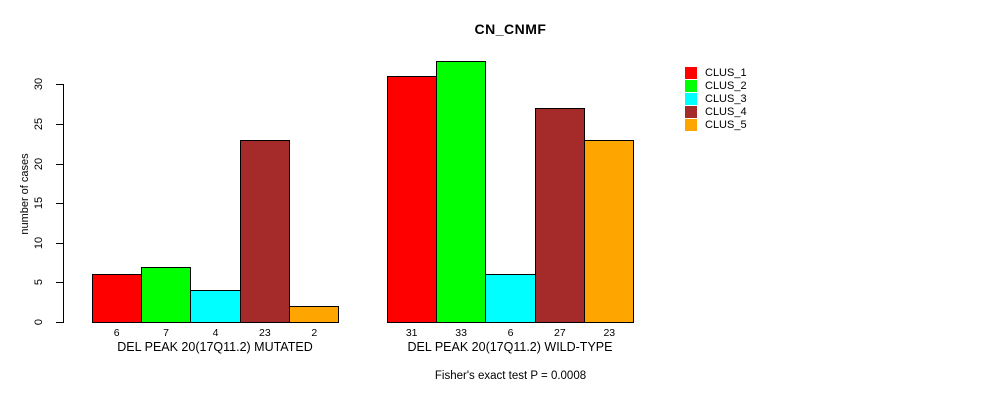 This screenshot has height=400, width=990. Describe the element at coordinates (411, 333) in the screenshot. I see `bar-value-label: 31` at that location.